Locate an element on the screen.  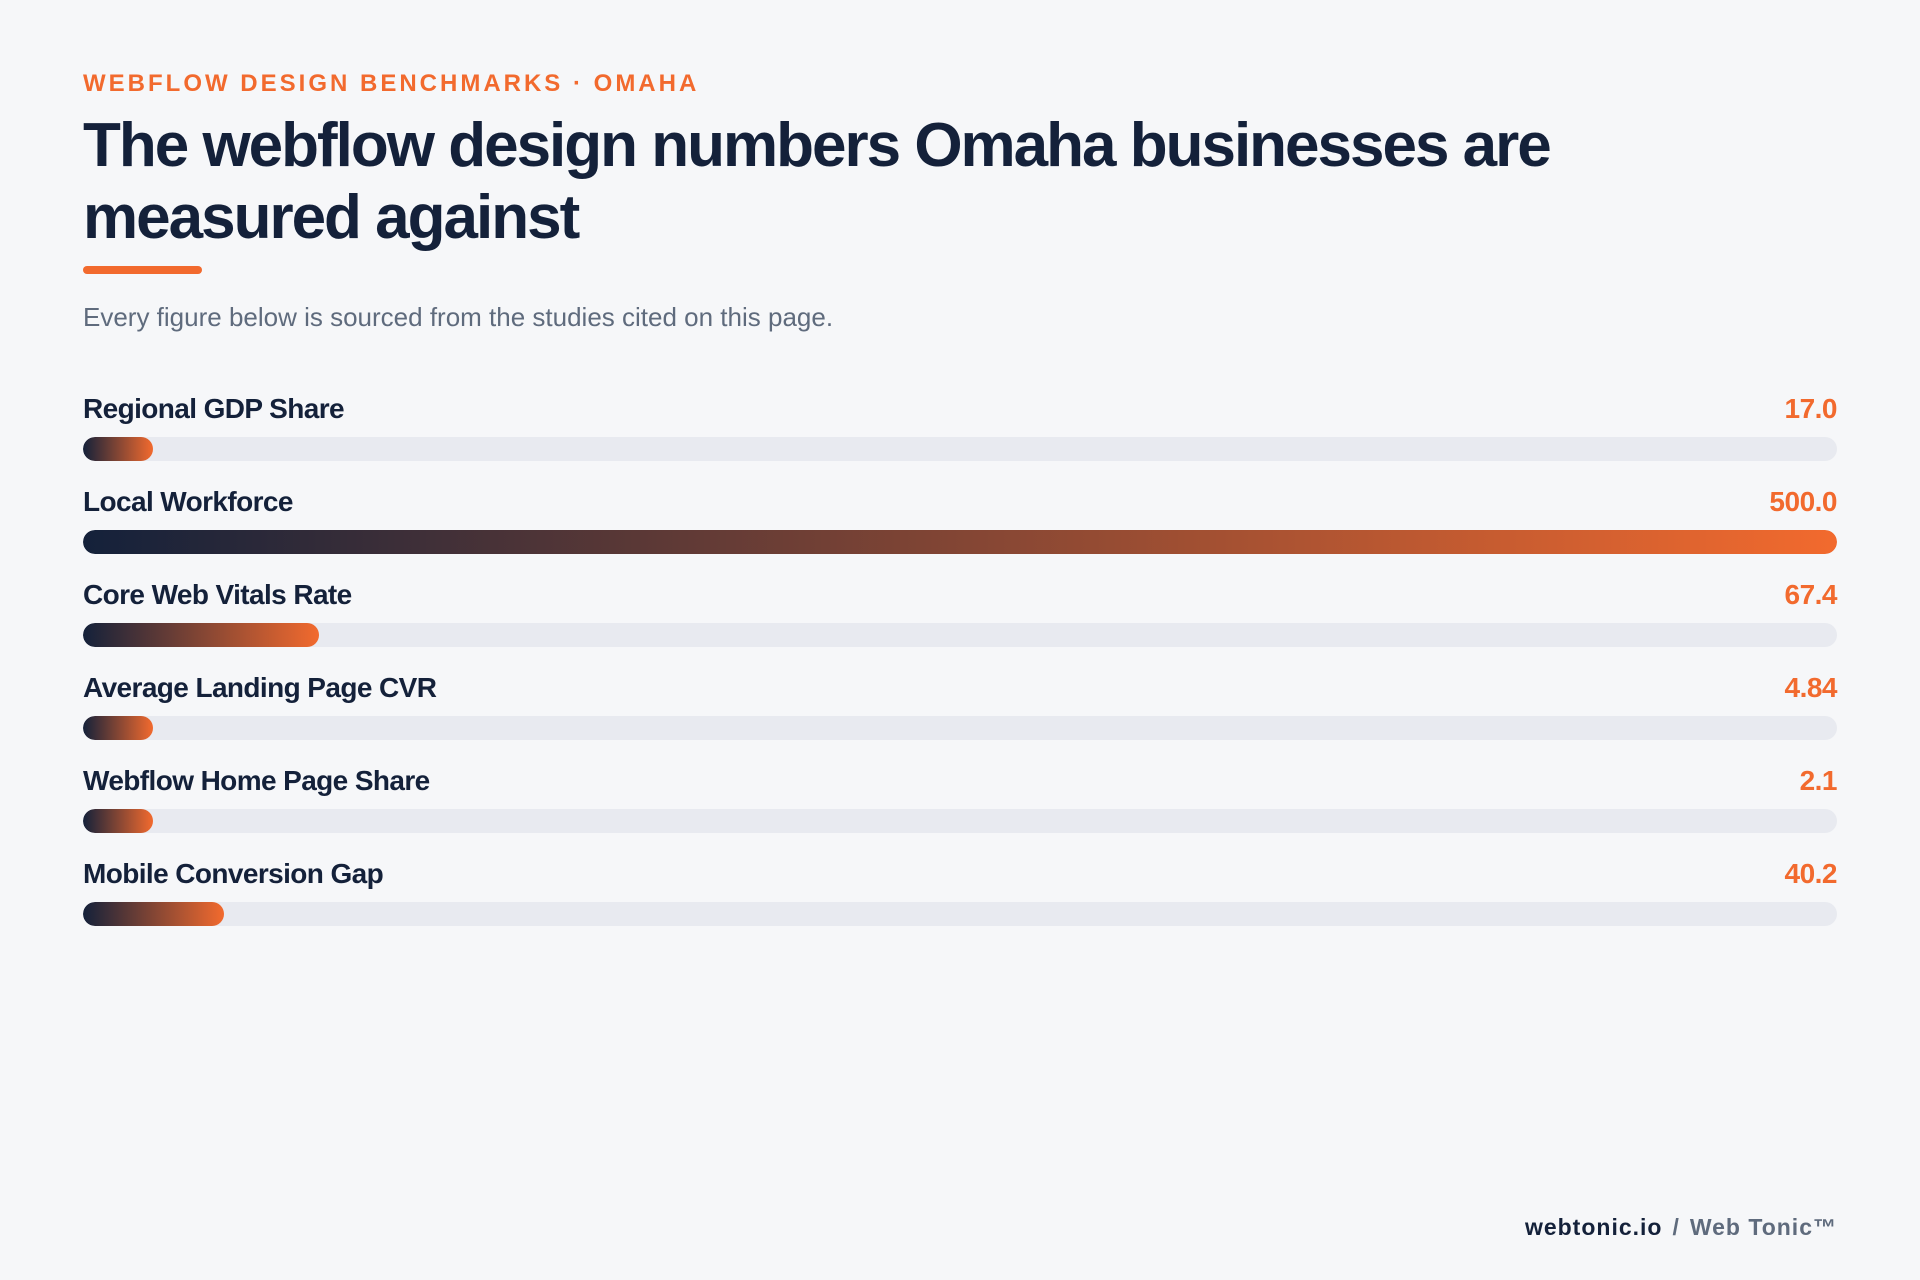
bar-row: Mobile Conversion Gap 40.2 is located at coordinates (960, 901).